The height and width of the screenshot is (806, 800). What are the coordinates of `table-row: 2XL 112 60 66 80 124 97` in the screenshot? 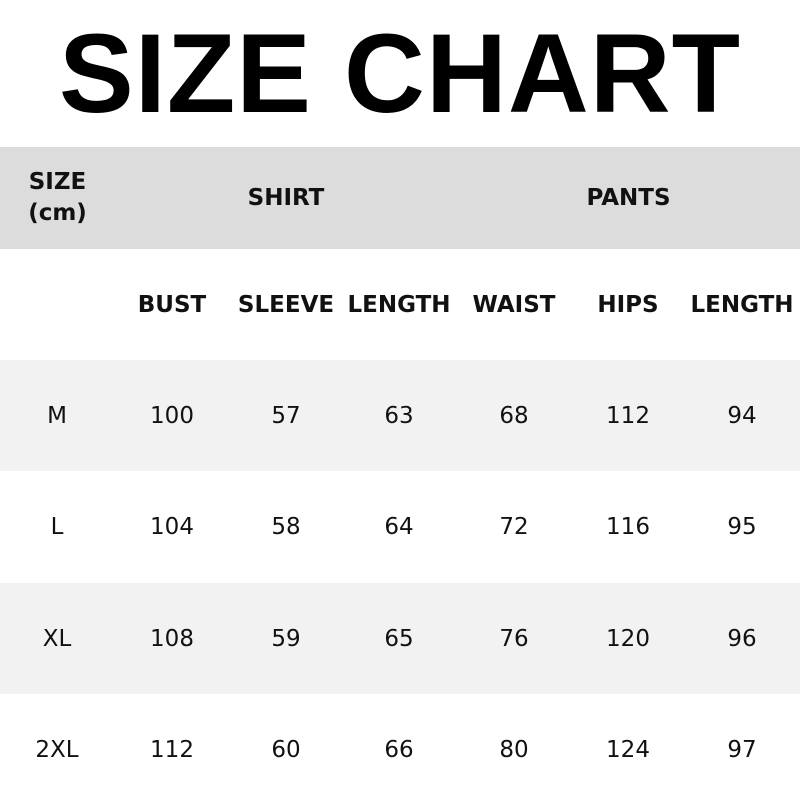 It's located at (400, 750).